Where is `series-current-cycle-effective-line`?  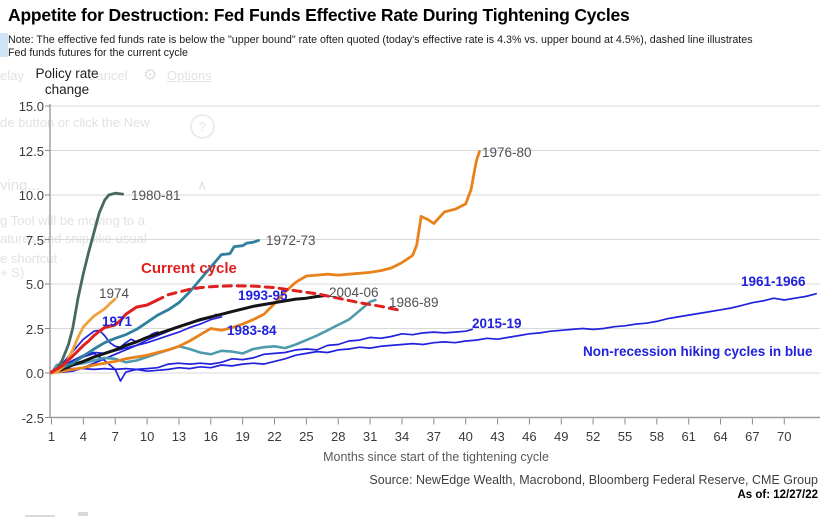 series-current-cycle-effective-line is located at coordinates (104, 336).